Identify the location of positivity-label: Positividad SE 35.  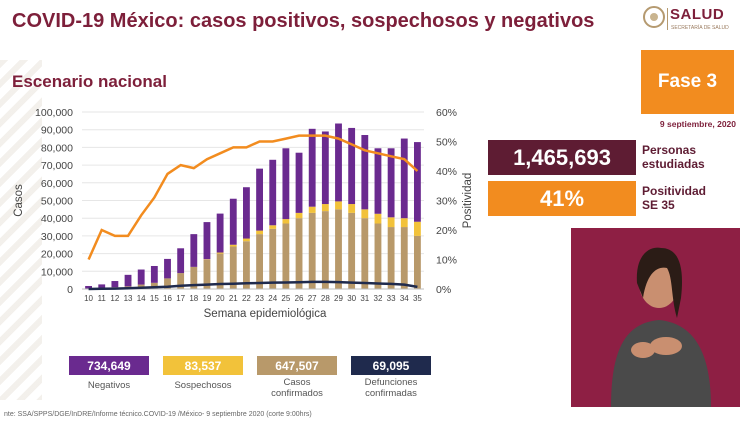
(674, 198).